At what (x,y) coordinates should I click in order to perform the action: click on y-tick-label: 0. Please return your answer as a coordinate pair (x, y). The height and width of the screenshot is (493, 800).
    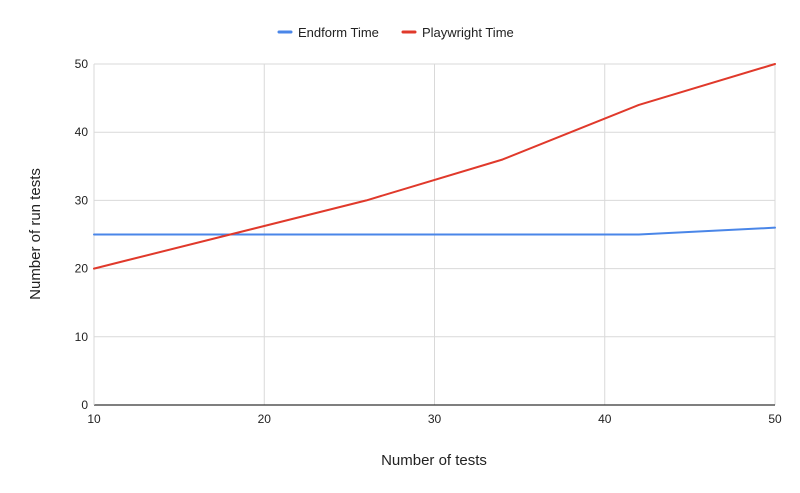
    Looking at the image, I should click on (84, 405).